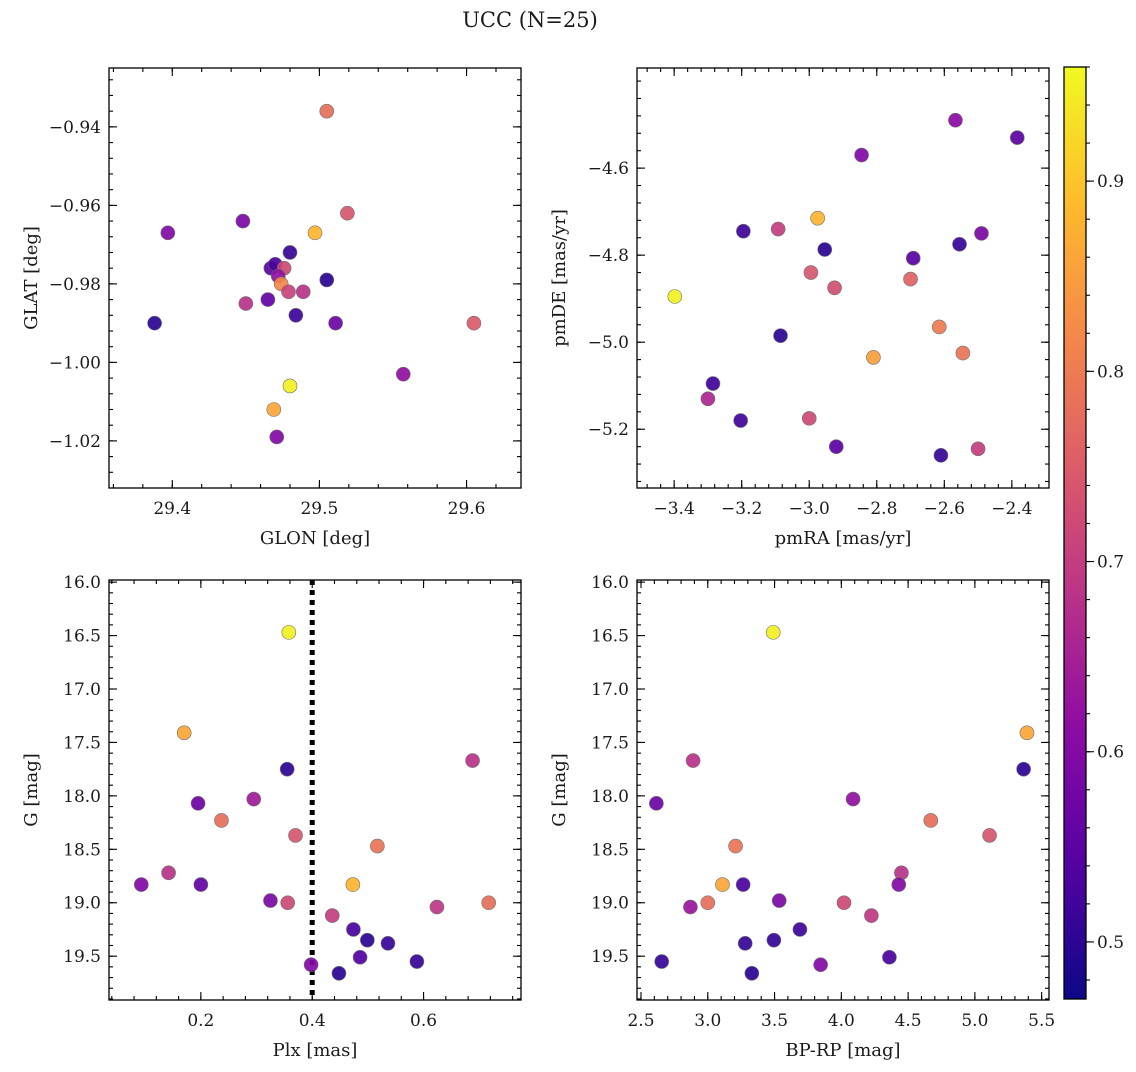 The image size is (1136, 1072). What do you see at coordinates (944, 509) in the screenshot?
I see `x-tick-label: −2.6` at bounding box center [944, 509].